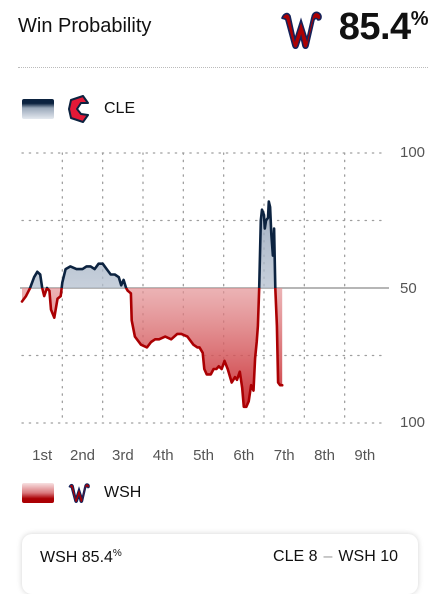 Image resolution: width=445 pixels, height=594 pixels. Describe the element at coordinates (412, 422) in the screenshot. I see `y-tick-label-2: 100` at that location.